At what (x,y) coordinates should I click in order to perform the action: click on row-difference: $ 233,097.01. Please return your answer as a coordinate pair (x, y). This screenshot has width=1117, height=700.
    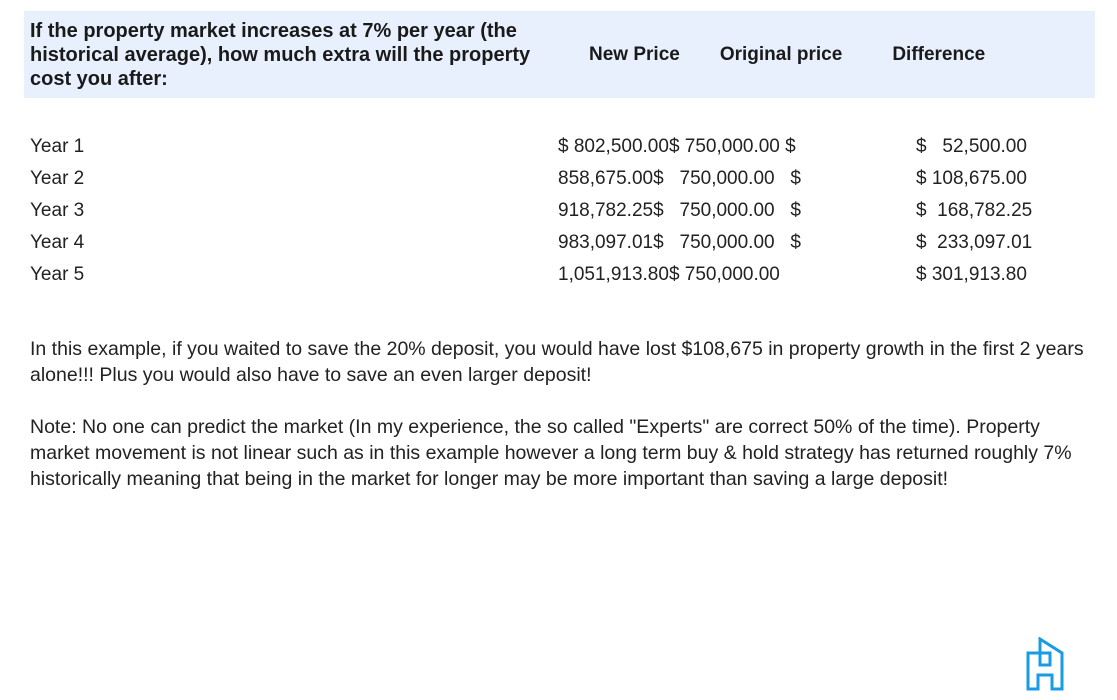
    Looking at the image, I should click on (974, 242).